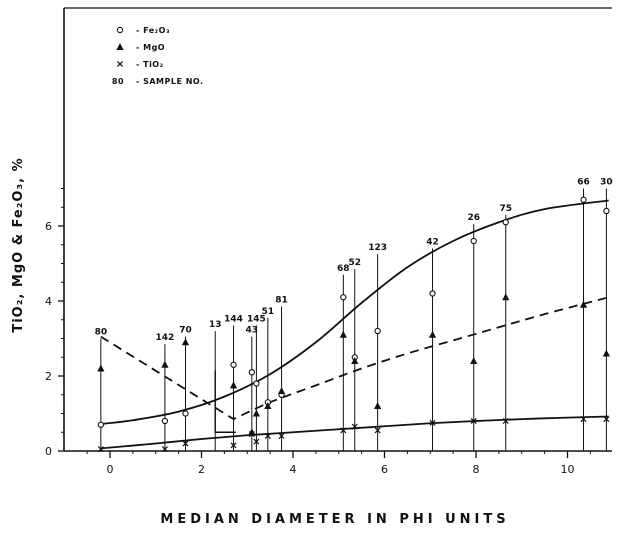 The width and height of the screenshot is (618, 535). What do you see at coordinates (120, 30) in the screenshot?
I see `legend-fe2o3-marker` at bounding box center [120, 30].